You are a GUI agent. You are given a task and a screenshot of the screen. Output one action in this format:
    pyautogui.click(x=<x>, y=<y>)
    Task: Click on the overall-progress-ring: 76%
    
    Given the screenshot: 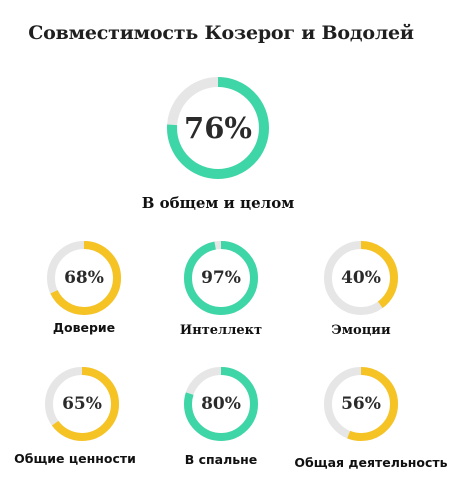 What is the action you would take?
    pyautogui.click(x=218, y=128)
    